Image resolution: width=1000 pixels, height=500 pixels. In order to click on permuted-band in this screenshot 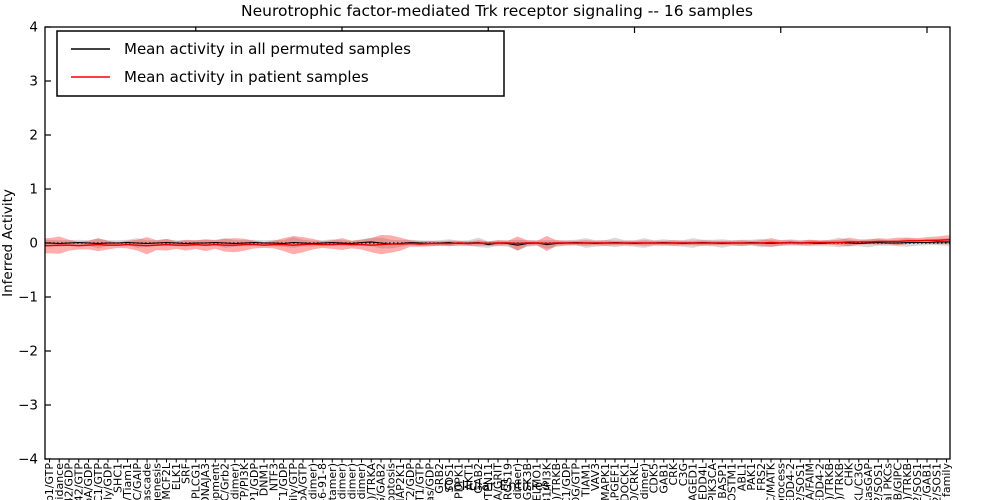, I will do `click(497, 244)`.